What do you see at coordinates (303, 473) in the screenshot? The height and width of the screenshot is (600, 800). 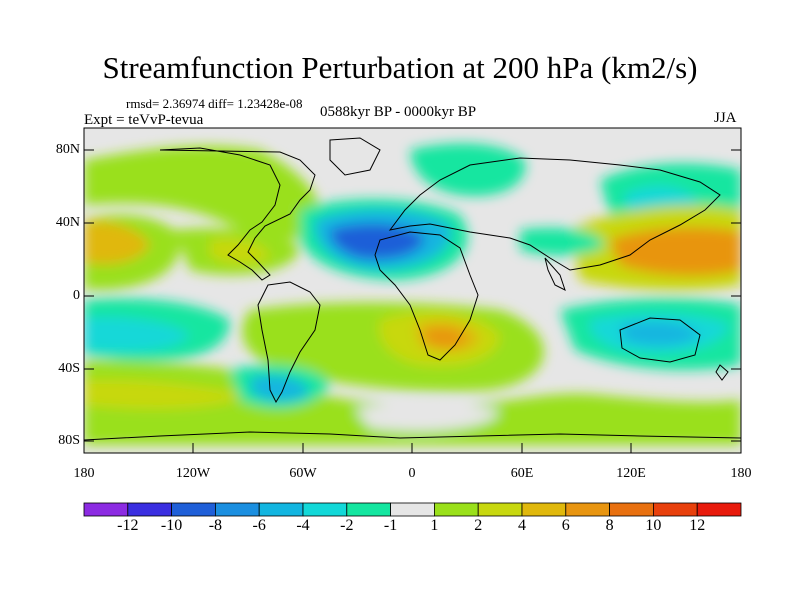 I see `lon-label-60w: 60W` at bounding box center [303, 473].